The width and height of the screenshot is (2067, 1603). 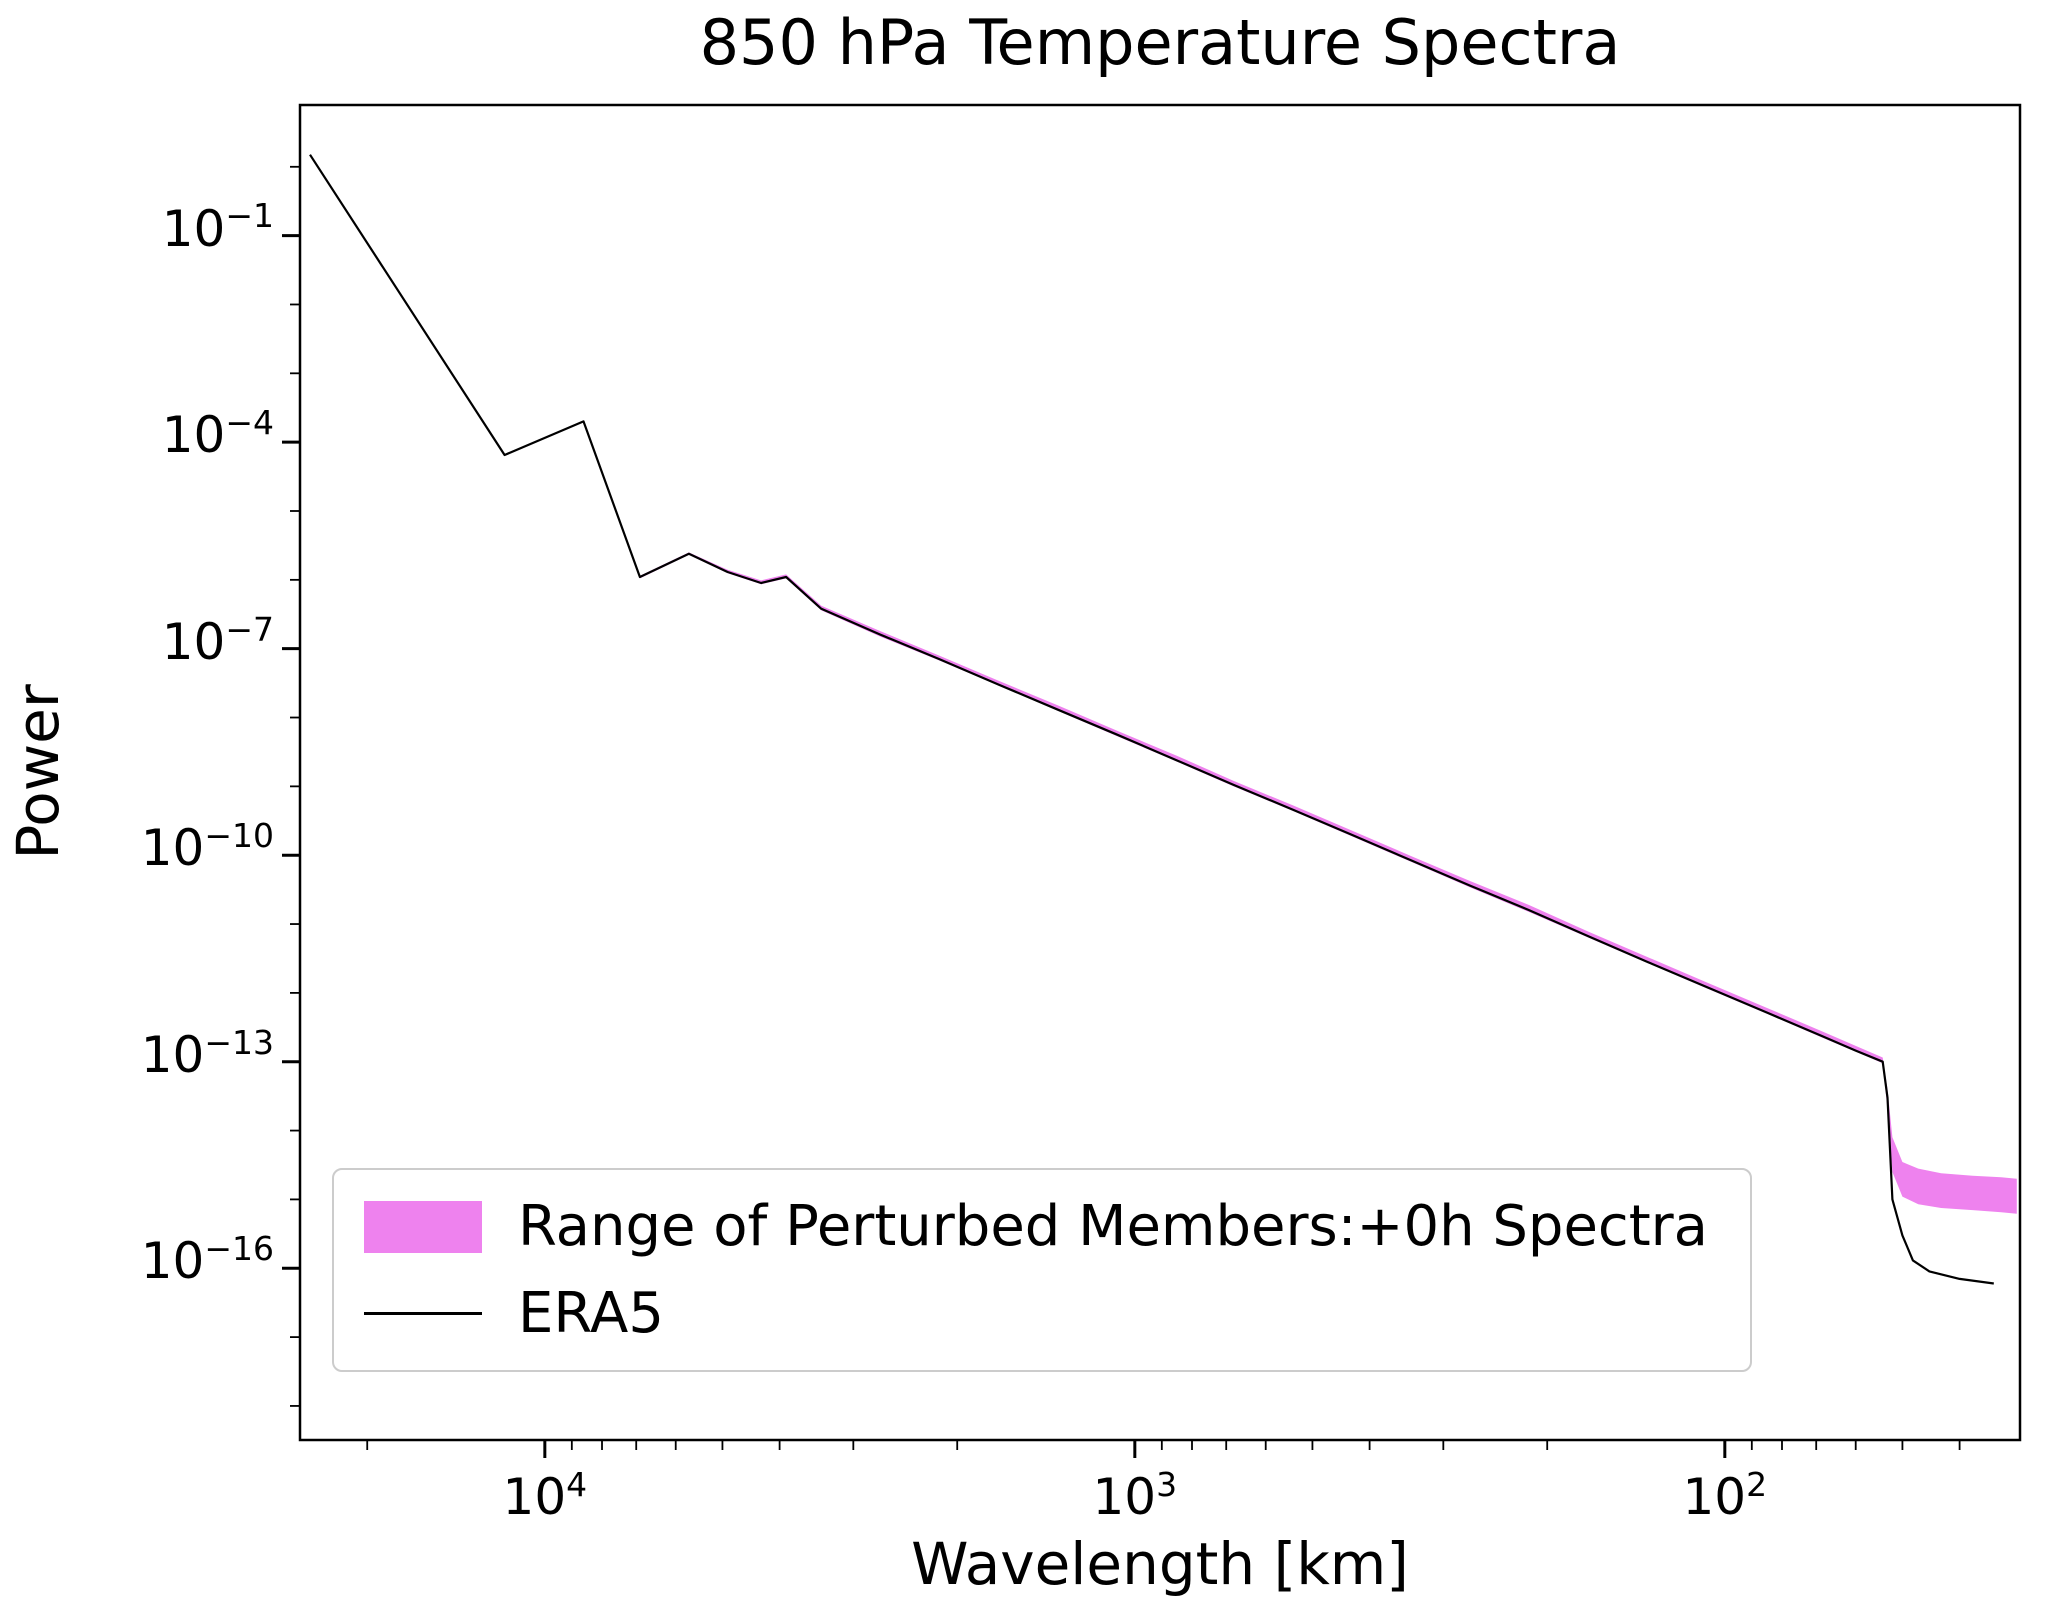 I want to click on era5-line-sample, so click(x=423, y=1313).